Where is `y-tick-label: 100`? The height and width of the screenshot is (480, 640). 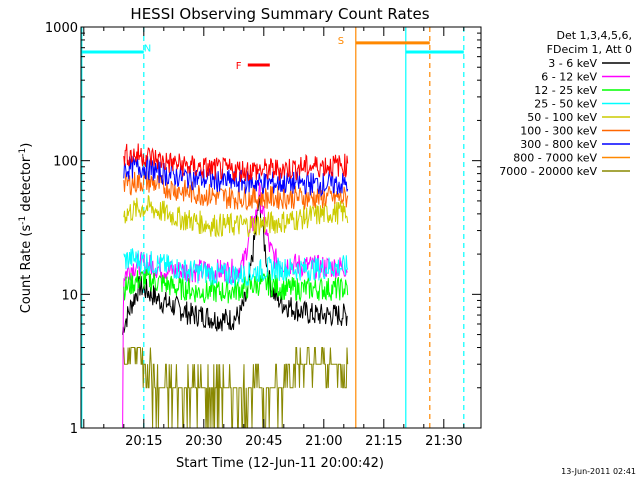 y-tick-label: 100 is located at coordinates (65, 162).